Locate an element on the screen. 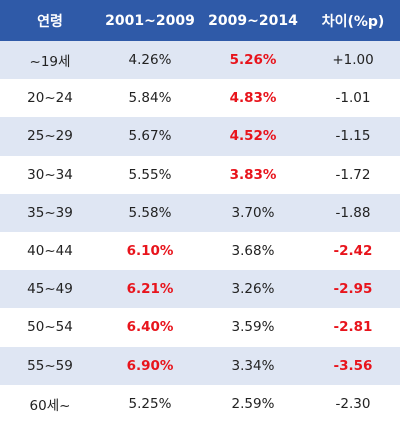 This screenshot has width=400, height=423. header-age: 연령 is located at coordinates (50, 21).